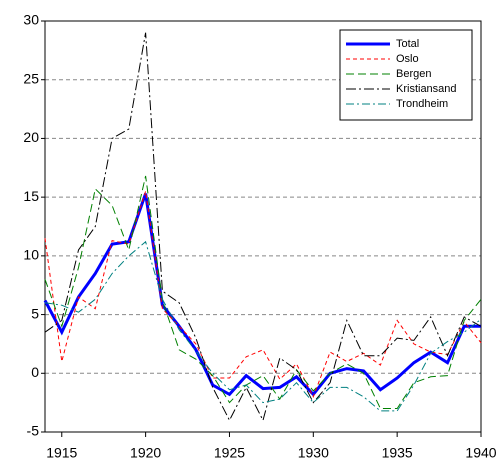 The width and height of the screenshot is (504, 470). I want to click on y-tick-label: 0, so click(35, 372).